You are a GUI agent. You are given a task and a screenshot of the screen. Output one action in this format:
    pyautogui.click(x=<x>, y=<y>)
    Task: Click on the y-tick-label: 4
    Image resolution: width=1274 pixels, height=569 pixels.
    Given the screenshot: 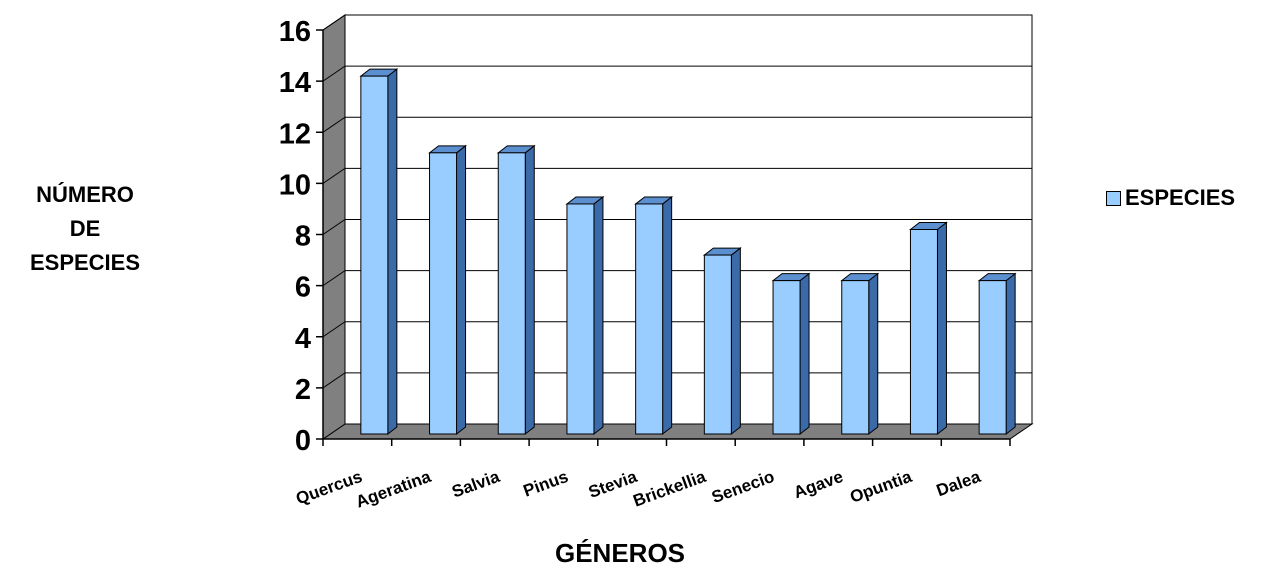 What is the action you would take?
    pyautogui.click(x=303, y=339)
    